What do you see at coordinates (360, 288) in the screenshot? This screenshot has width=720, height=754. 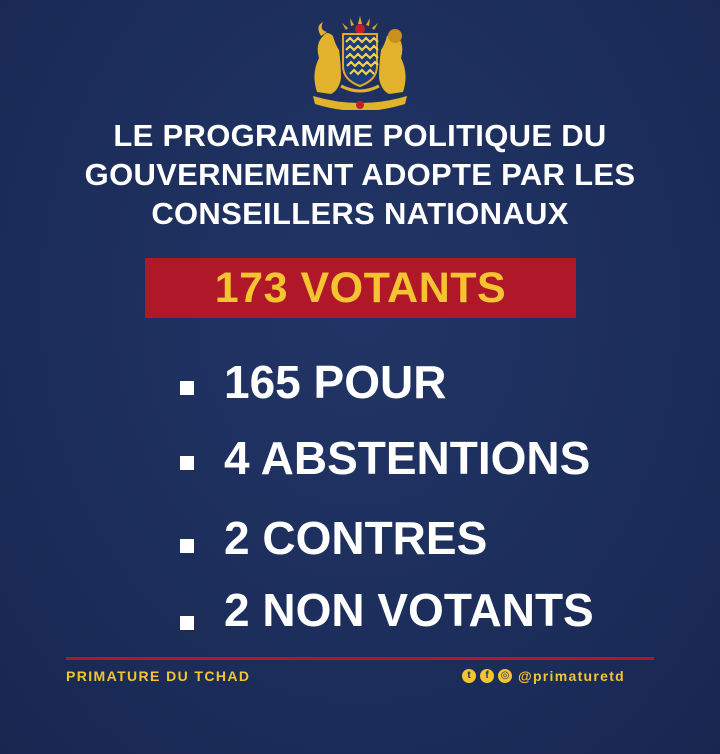 I see `total-voters-banner: 173 VOTANTS` at bounding box center [360, 288].